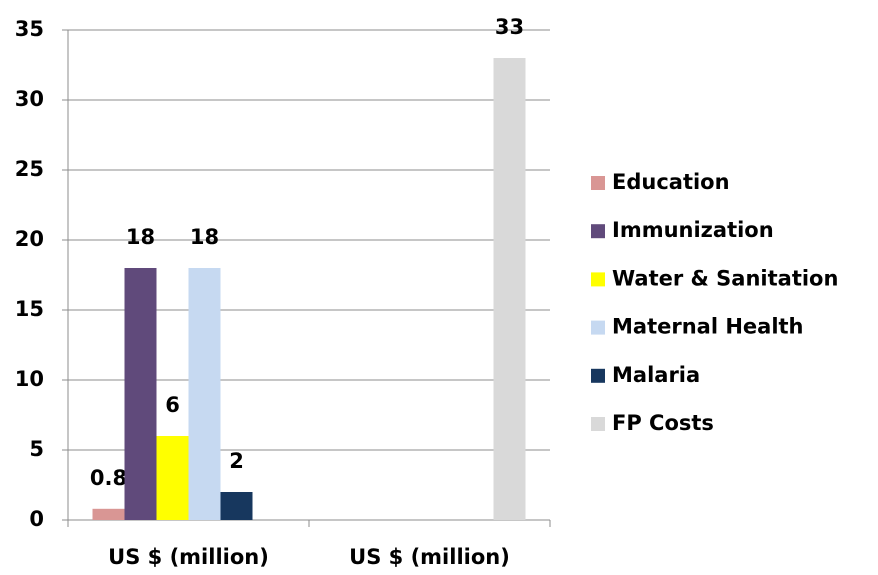 This screenshot has width=878, height=575. What do you see at coordinates (29, 379) in the screenshot?
I see `y-tick-label: 10` at bounding box center [29, 379].